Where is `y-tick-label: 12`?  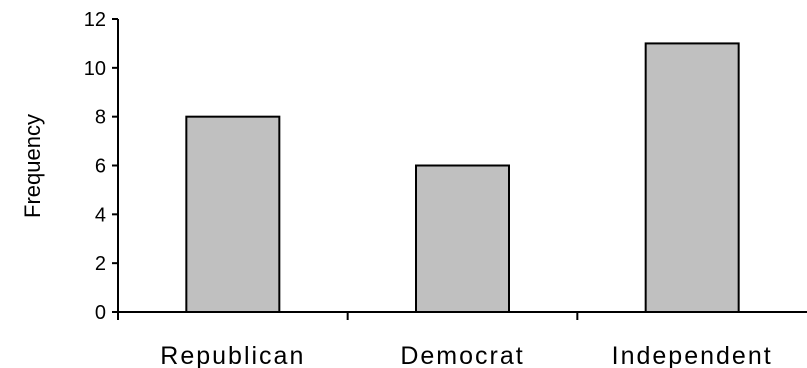 y-tick-label: 12 is located at coordinates (95, 20).